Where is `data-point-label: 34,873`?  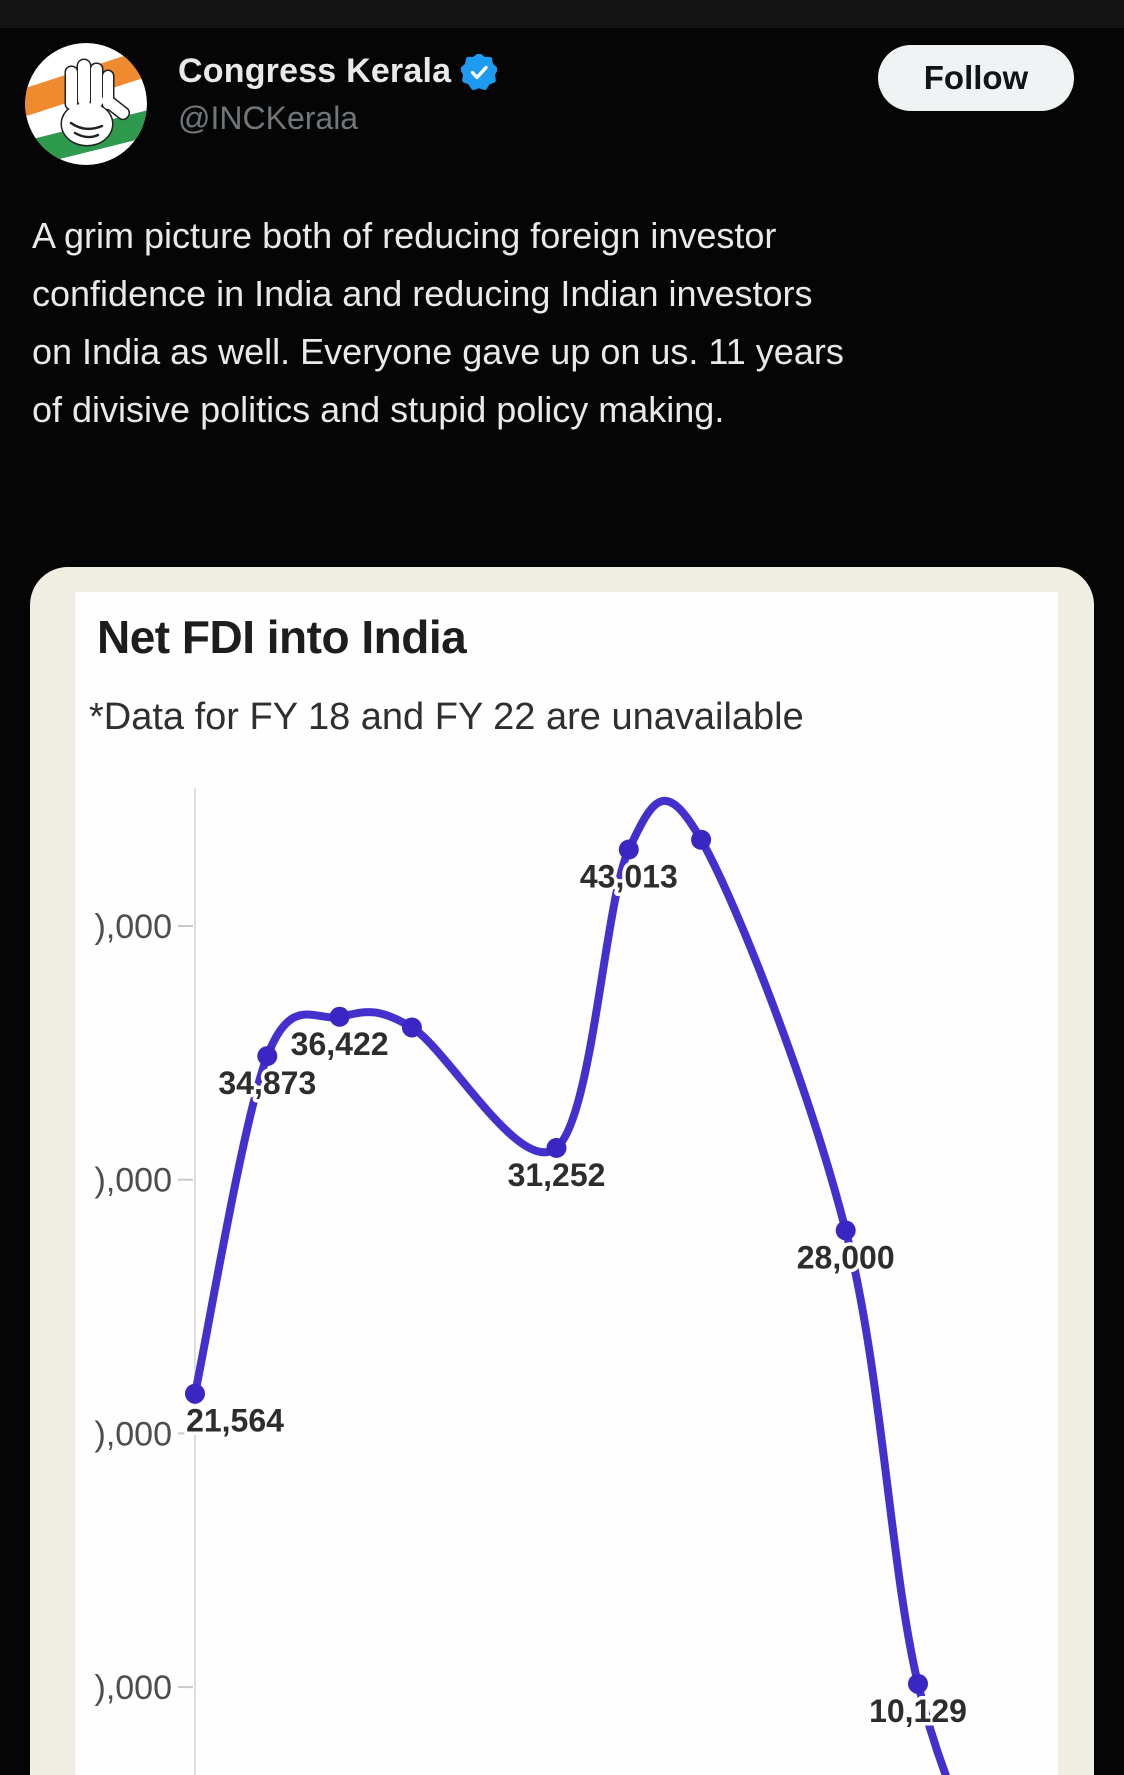 data-point-label: 34,873 is located at coordinates (267, 1083).